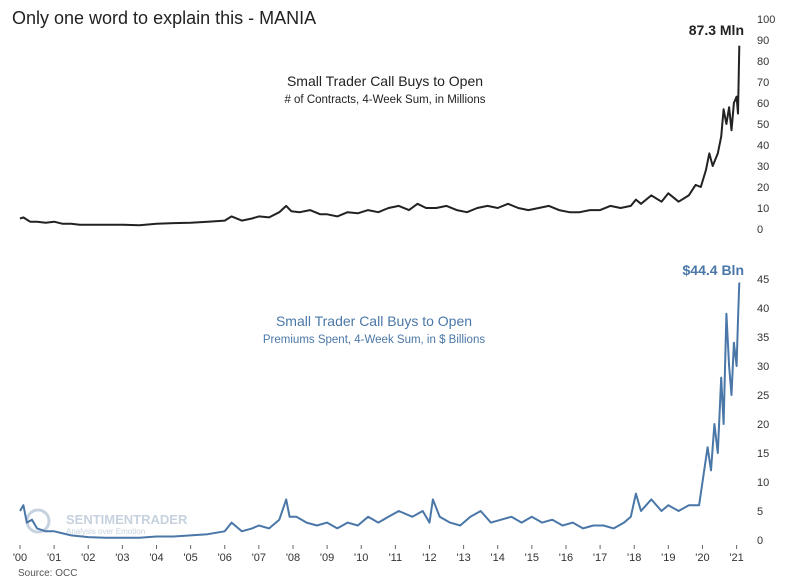  Describe the element at coordinates (713, 270) in the screenshot. I see `bottom-end-label: $44.4 Bln` at that location.